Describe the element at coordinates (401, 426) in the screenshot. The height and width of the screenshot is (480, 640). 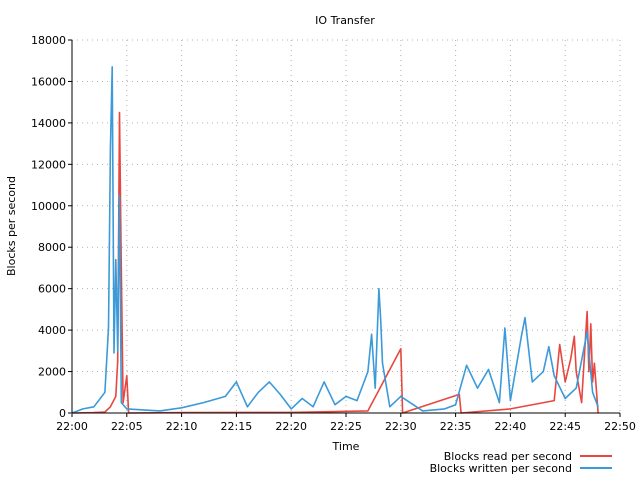
I see `x-tick-label: 22:30` at that location.